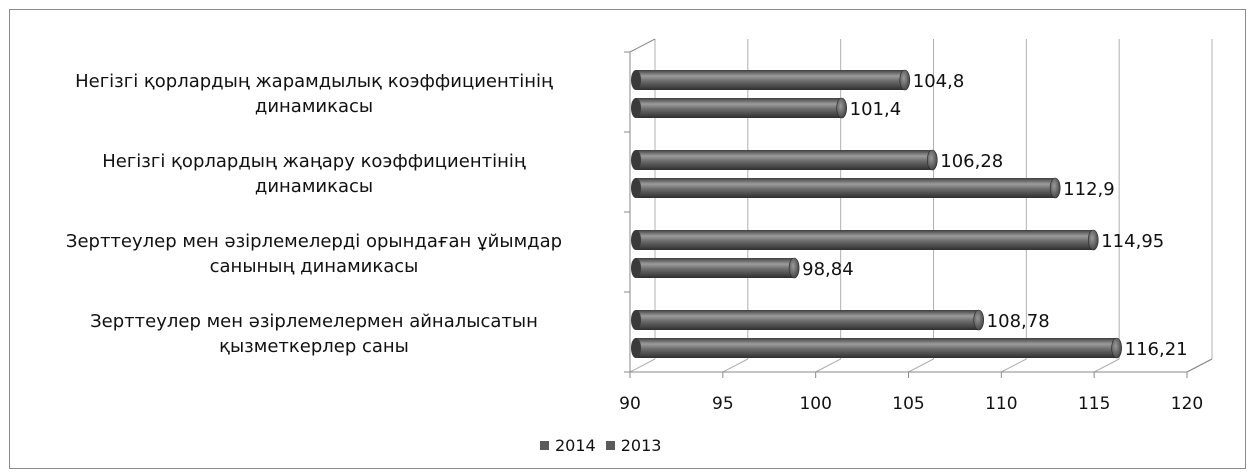  I want to click on x-tick-label: 105, so click(908, 404).